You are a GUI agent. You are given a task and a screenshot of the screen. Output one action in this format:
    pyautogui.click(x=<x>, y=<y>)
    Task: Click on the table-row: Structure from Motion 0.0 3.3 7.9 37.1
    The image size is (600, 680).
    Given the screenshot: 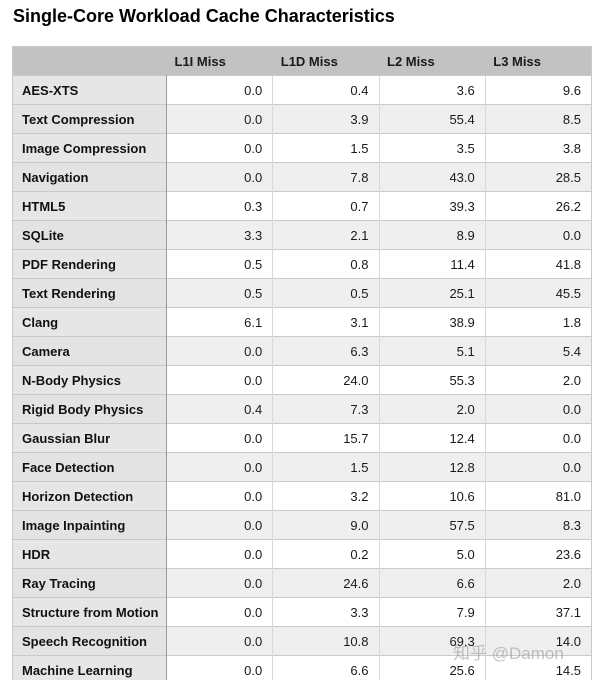 What is the action you would take?
    pyautogui.click(x=302, y=612)
    